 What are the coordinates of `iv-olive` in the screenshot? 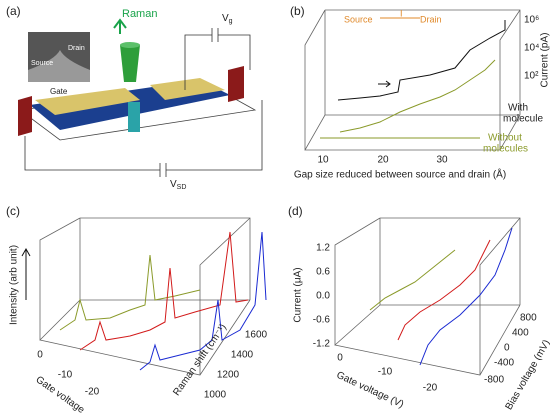 It's located at (412, 280).